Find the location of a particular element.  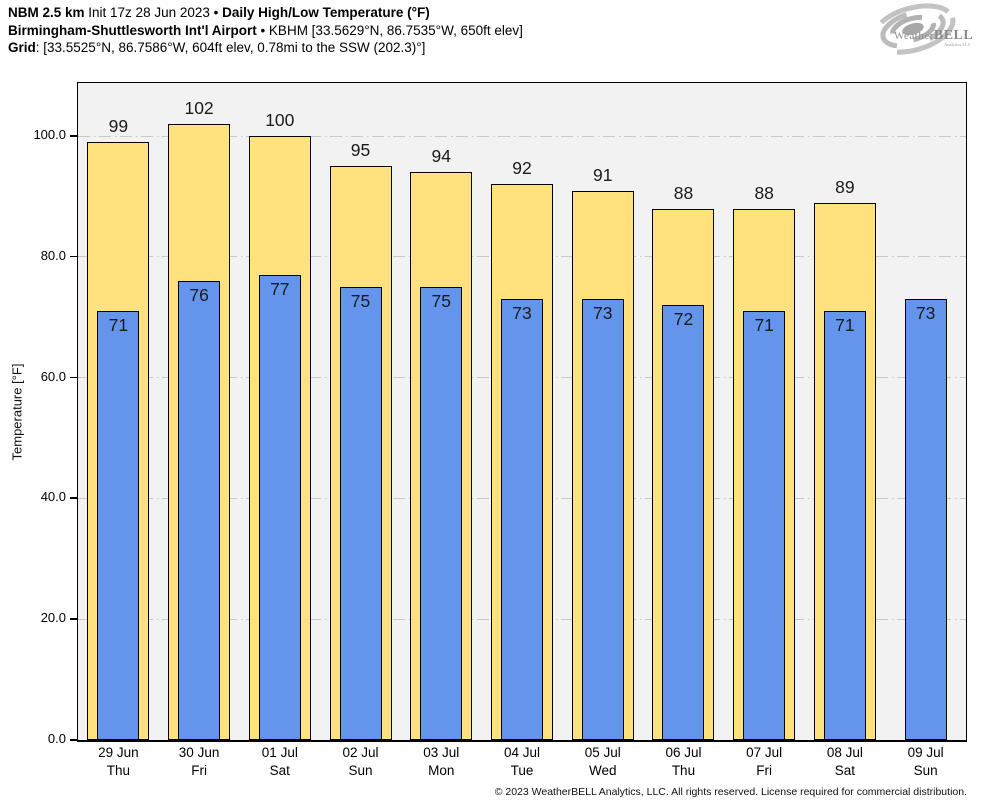

low-value-label: 77 is located at coordinates (280, 289).